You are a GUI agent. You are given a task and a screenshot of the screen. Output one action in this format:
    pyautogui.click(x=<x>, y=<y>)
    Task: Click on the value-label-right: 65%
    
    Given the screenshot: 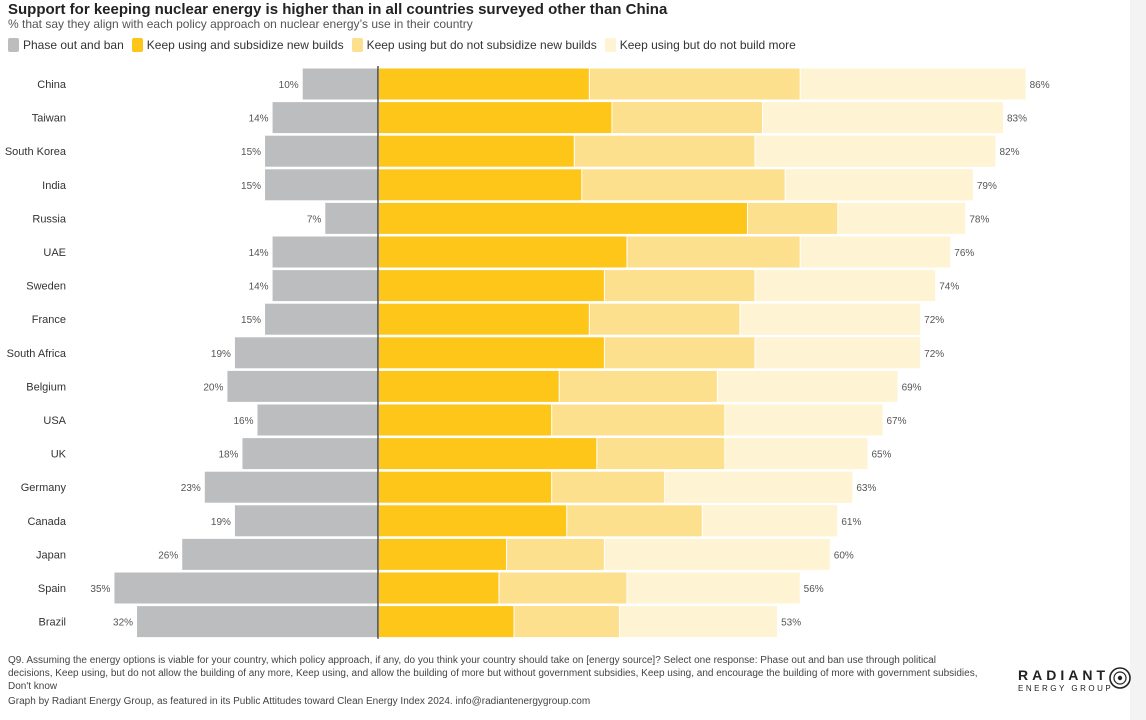 What is the action you would take?
    pyautogui.click(x=881, y=455)
    